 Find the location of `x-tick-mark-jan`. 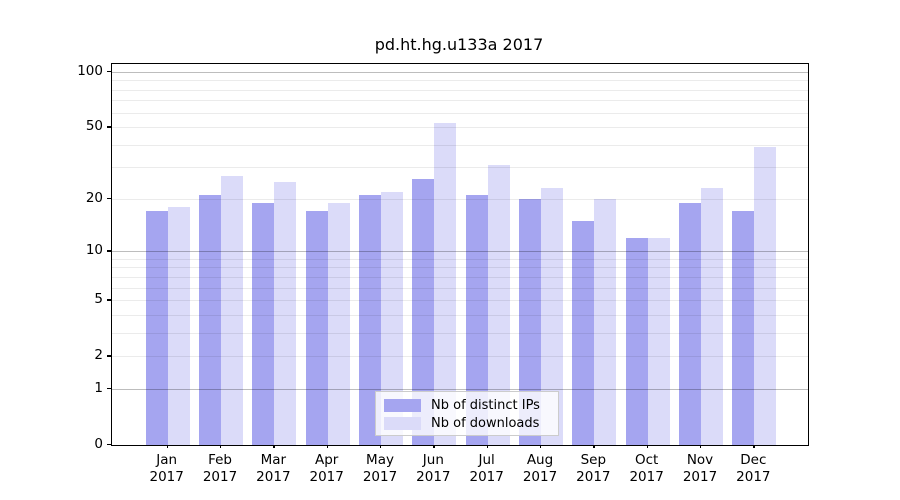

x-tick-mark-jan is located at coordinates (167, 446).